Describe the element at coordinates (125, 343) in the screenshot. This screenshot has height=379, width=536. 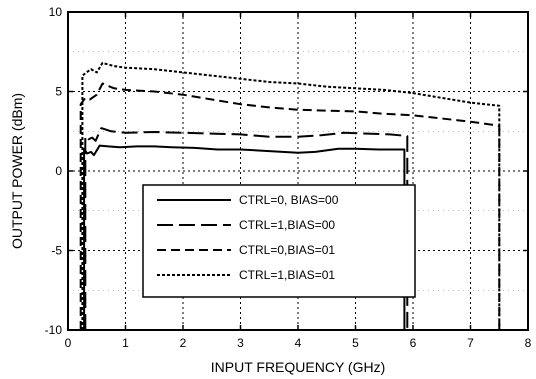
I see `x-tick-label: 1` at that location.